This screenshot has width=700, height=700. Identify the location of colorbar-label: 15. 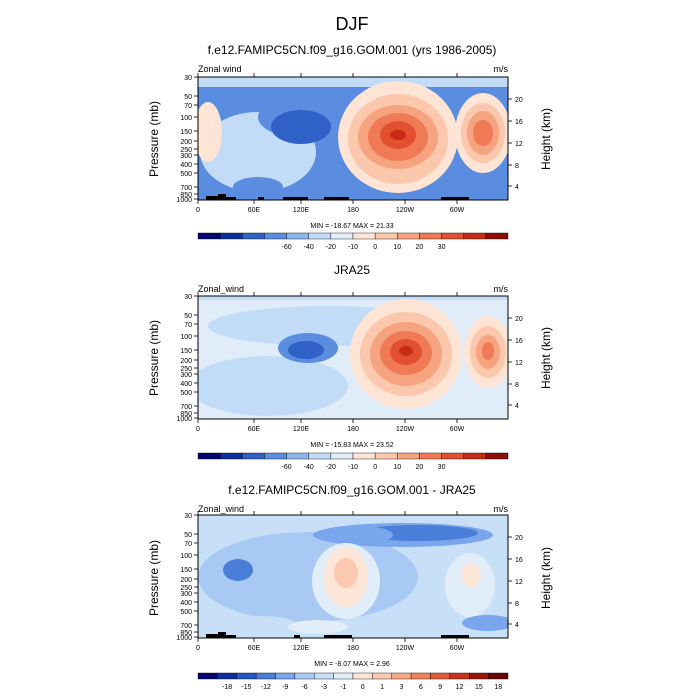
(479, 687).